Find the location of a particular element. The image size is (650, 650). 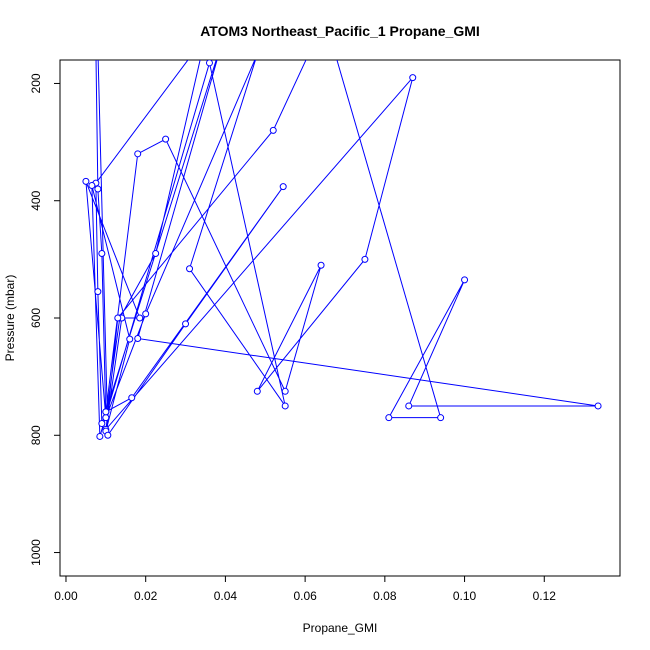

x-tick-label: 0.04 is located at coordinates (226, 596).